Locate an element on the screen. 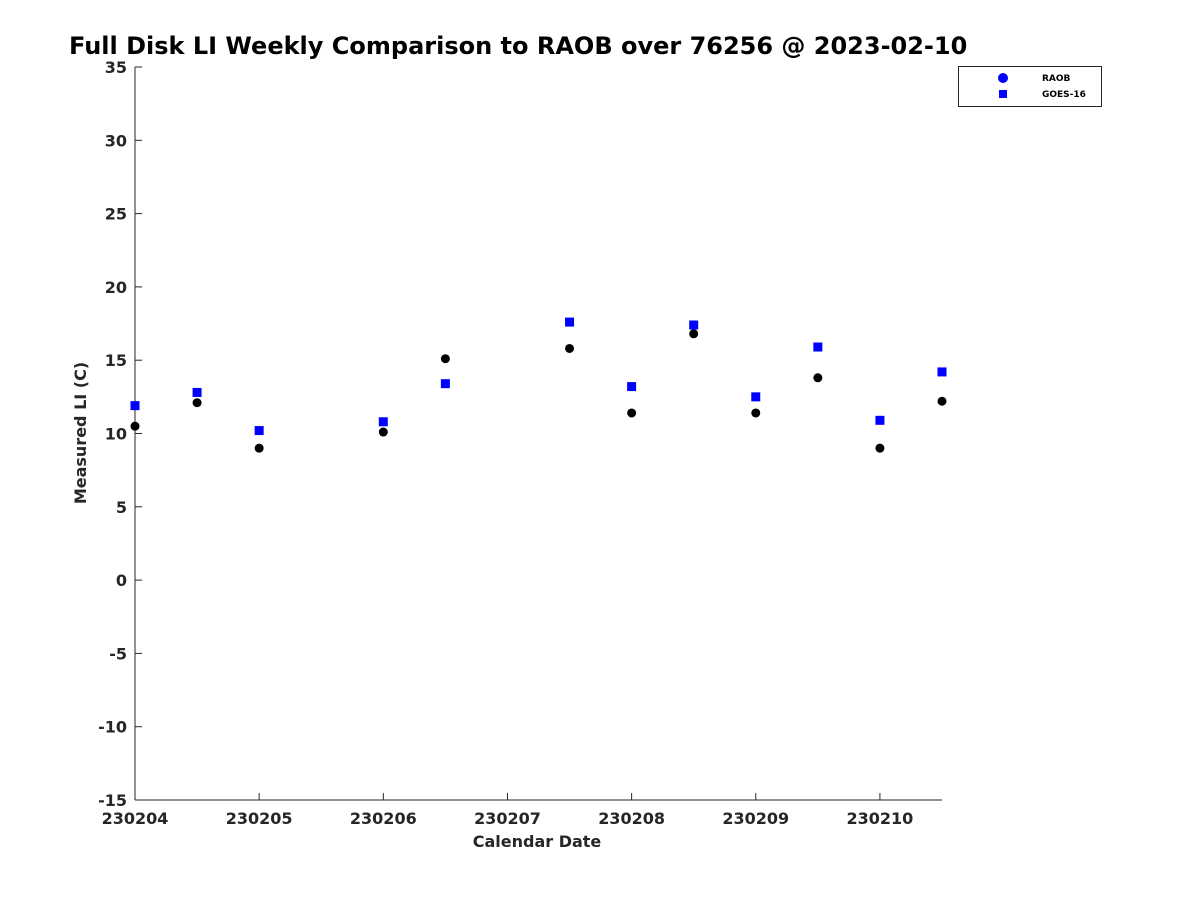 This screenshot has height=900, width=1200. legend: RAOB GOES-16 is located at coordinates (1030, 86).